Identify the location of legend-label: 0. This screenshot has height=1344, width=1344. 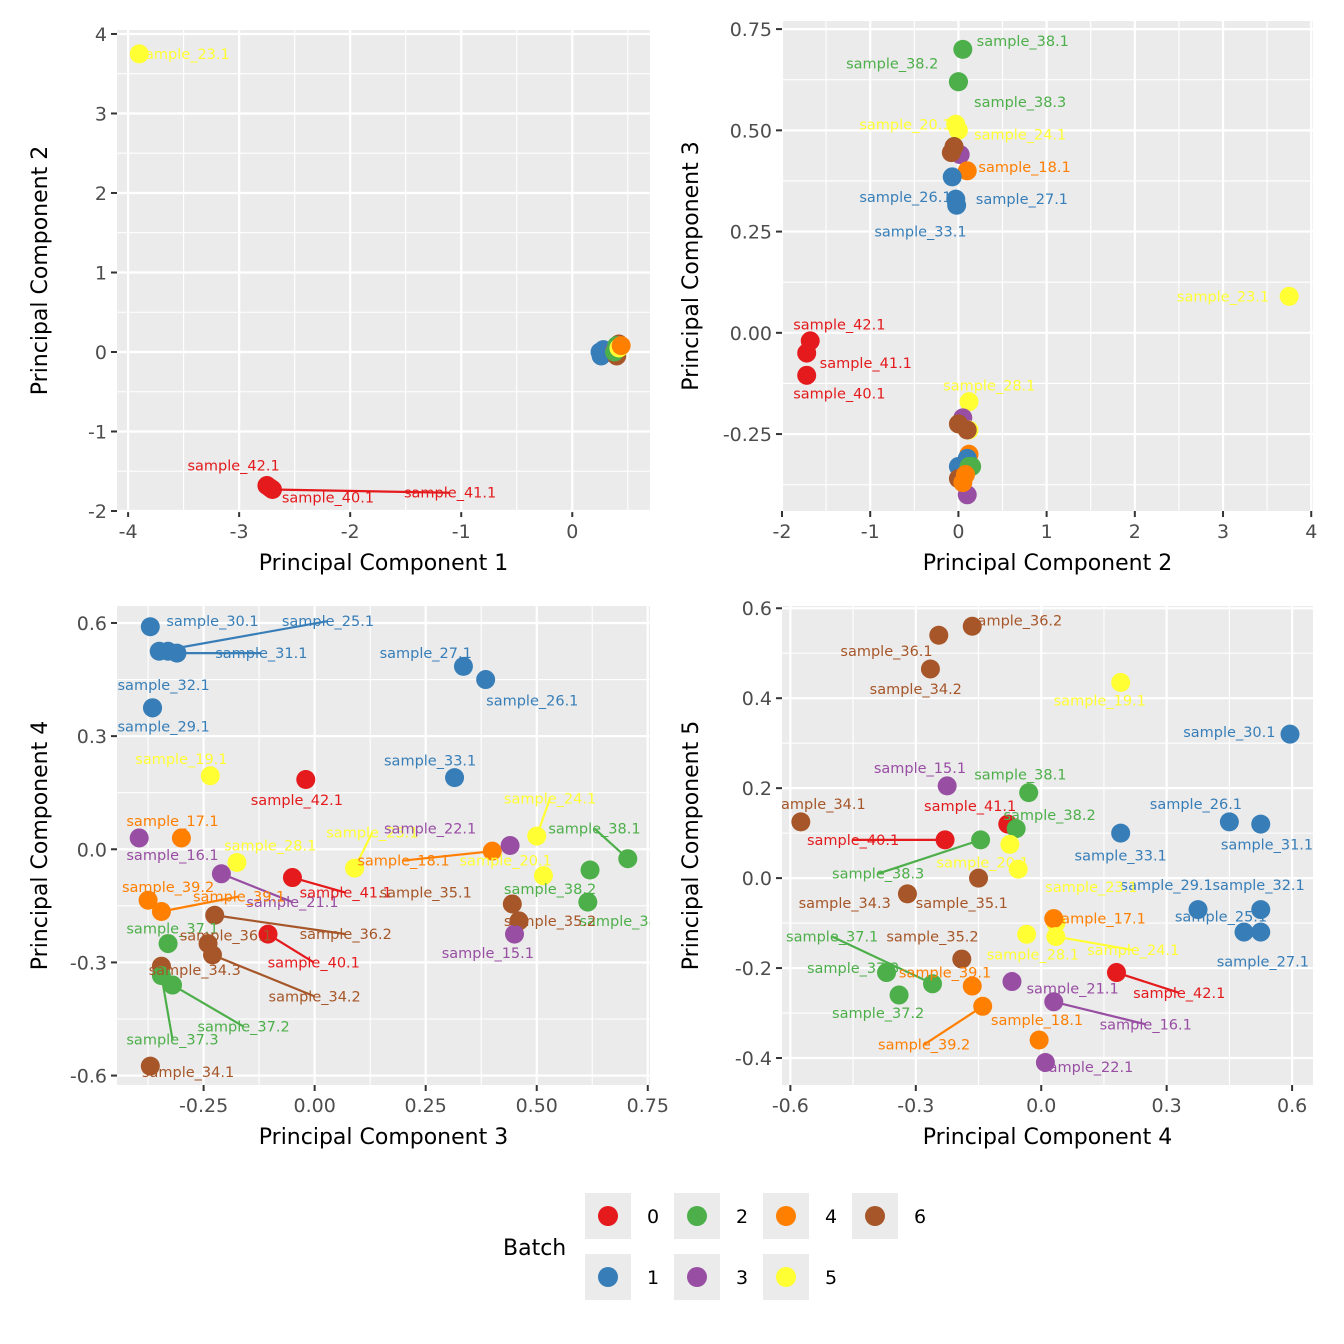
(653, 1217).